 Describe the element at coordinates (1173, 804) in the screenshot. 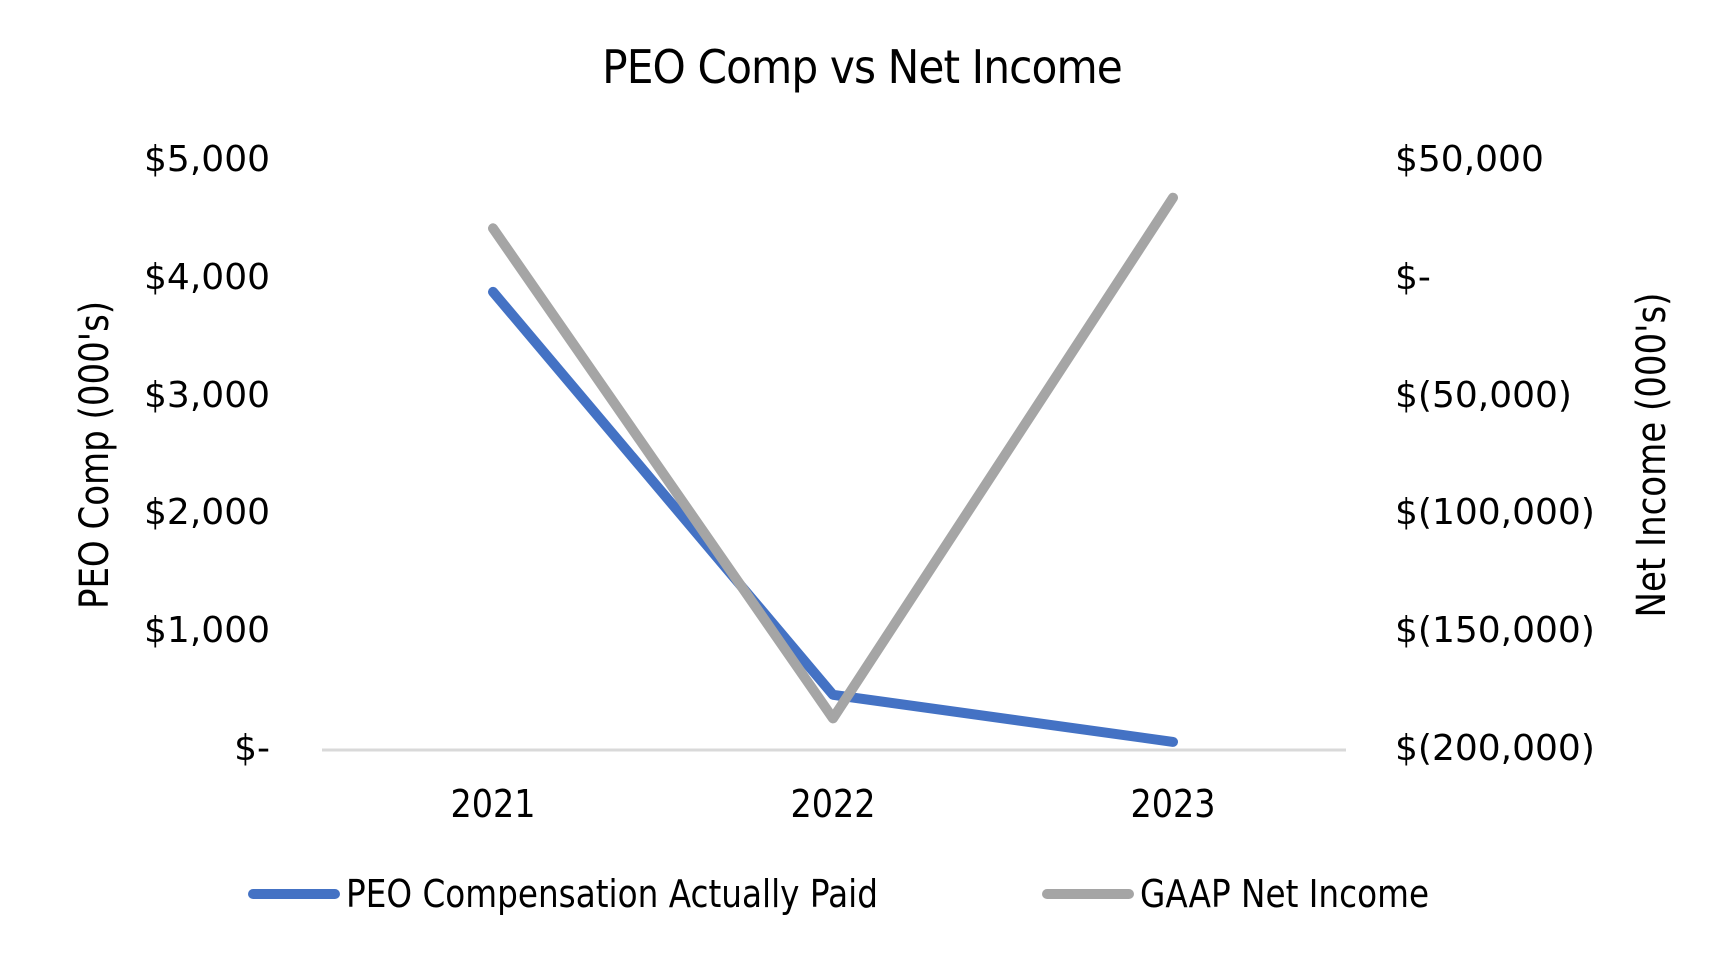

I see `x-tick: 2023` at that location.